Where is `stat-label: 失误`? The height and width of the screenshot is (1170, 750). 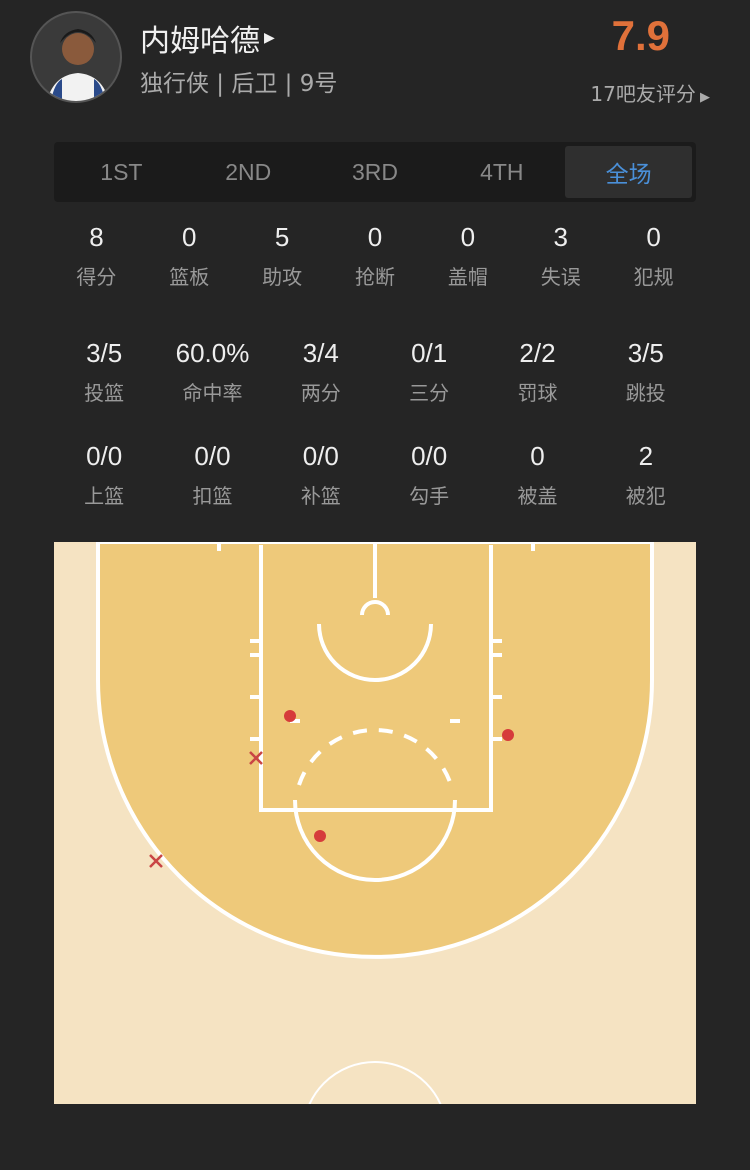 stat-label: 失误 is located at coordinates (560, 277).